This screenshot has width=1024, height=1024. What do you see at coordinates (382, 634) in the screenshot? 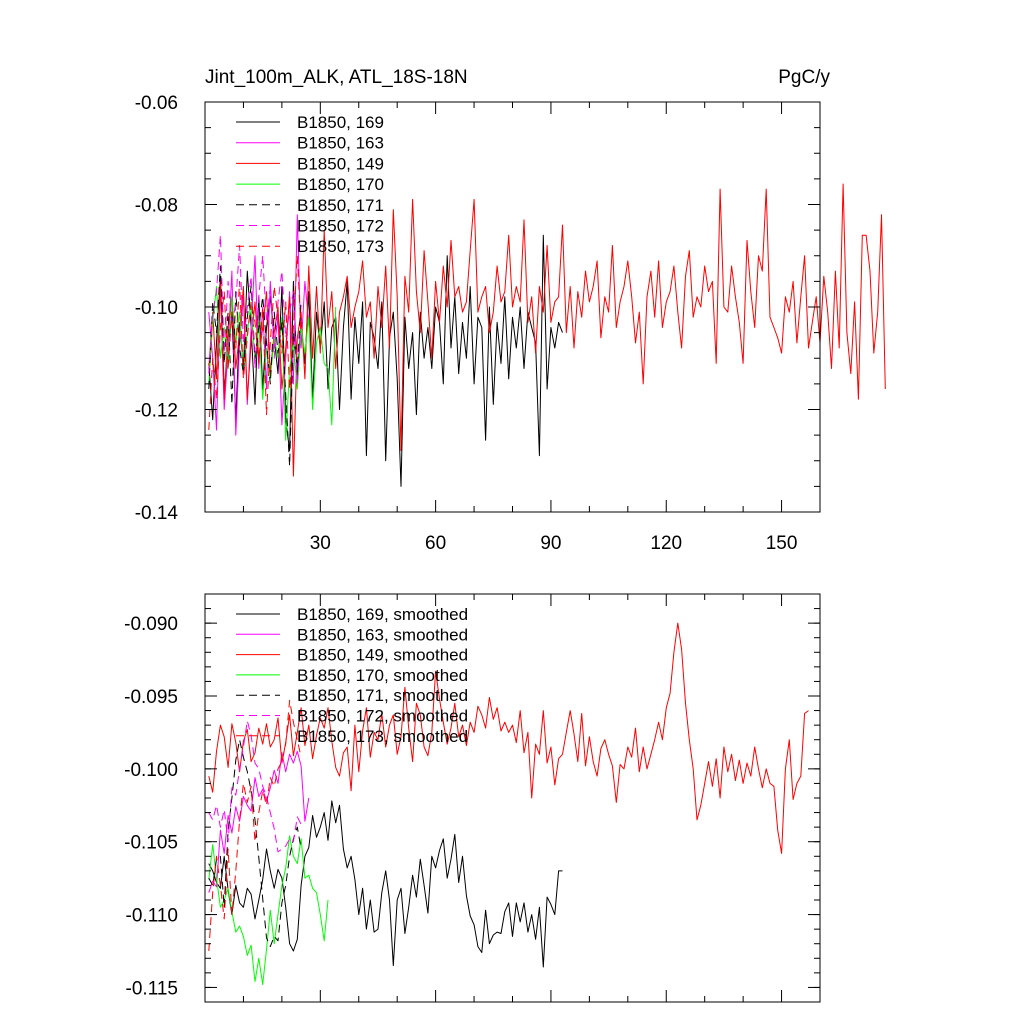
I see `legend-label: B1850, 163, smoothed` at bounding box center [382, 634].